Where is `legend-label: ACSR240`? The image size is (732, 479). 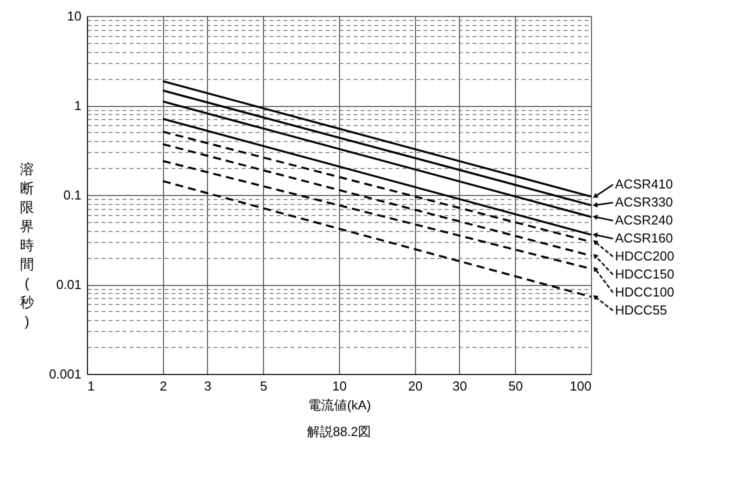
legend-label: ACSR240 is located at coordinates (644, 220).